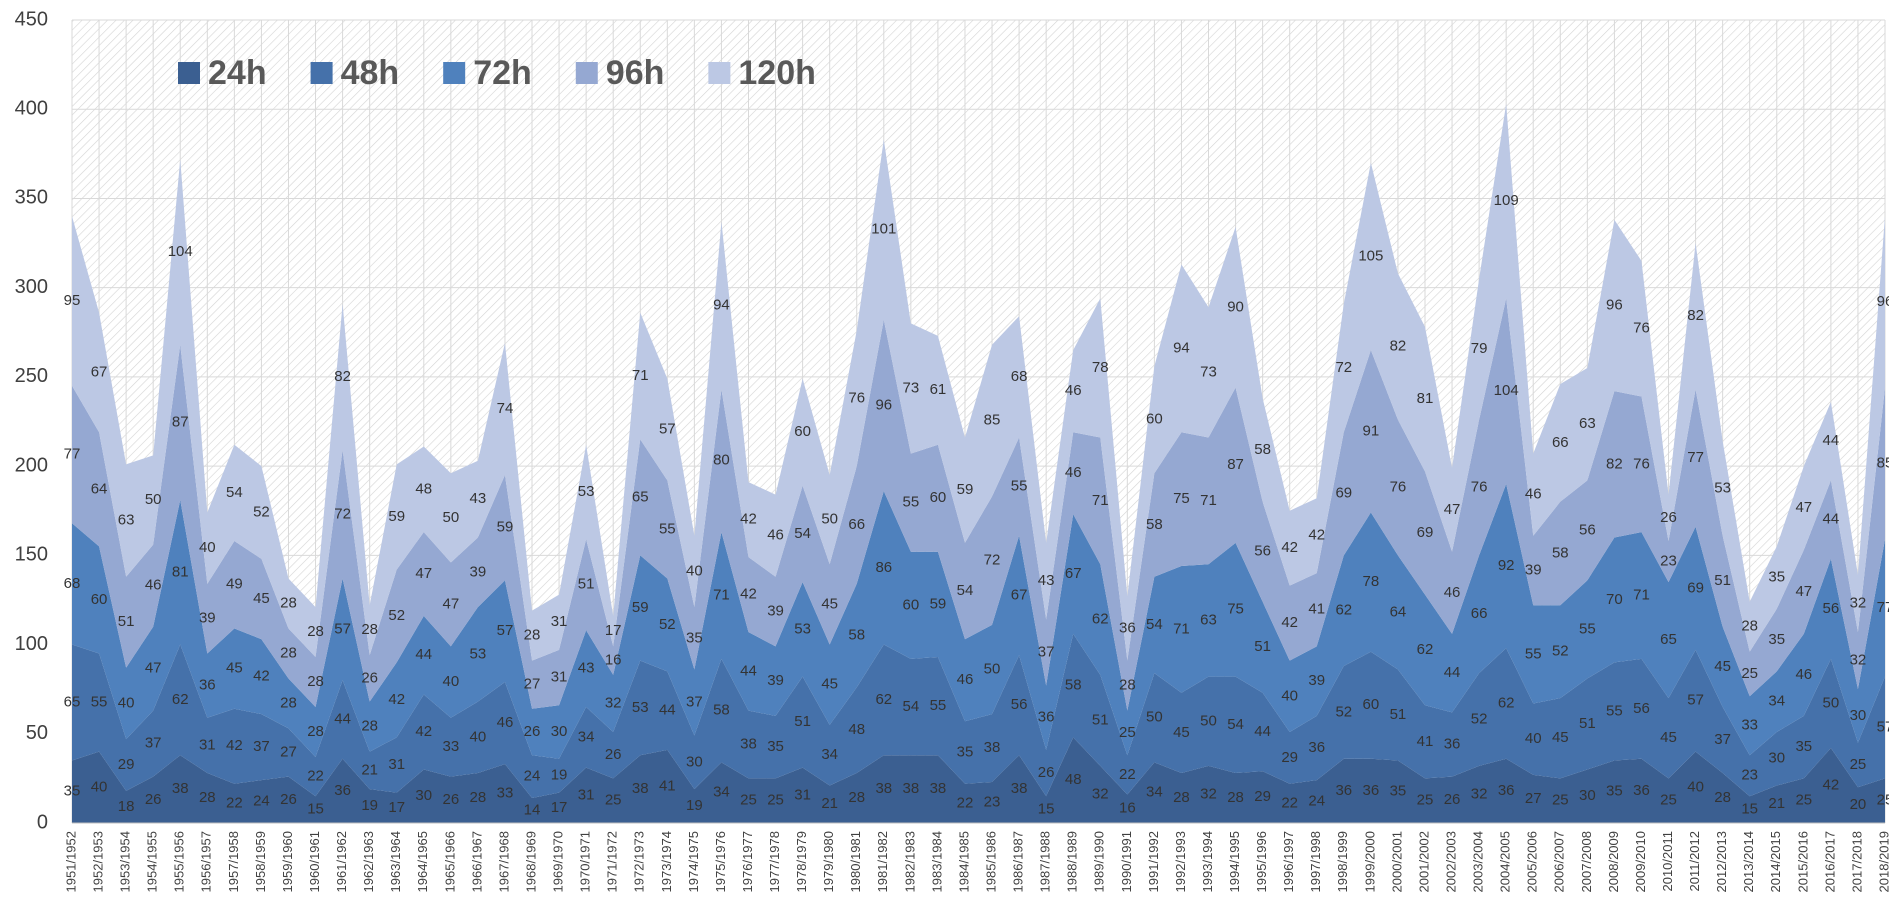 The width and height of the screenshot is (1889, 923). Describe the element at coordinates (1587, 423) in the screenshot. I see `data-label: 63` at that location.